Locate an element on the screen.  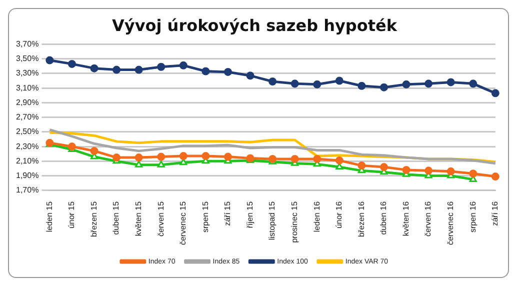
y-tick-label: 3,10% is located at coordinates (27, 87).